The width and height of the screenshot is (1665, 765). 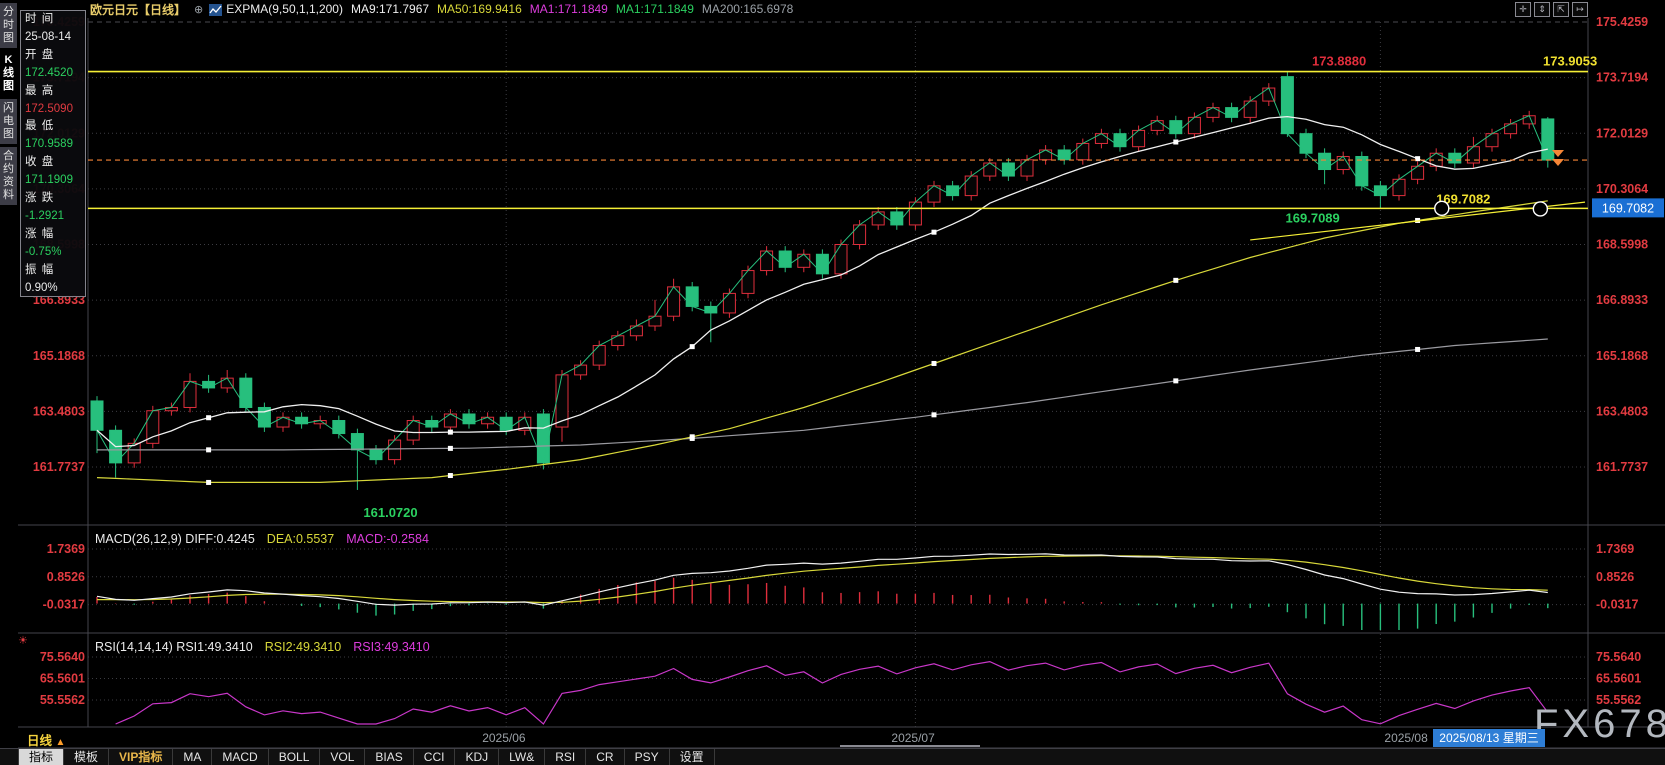 What do you see at coordinates (40, 126) in the screenshot?
I see `info-label-3: 最 低` at bounding box center [40, 126].